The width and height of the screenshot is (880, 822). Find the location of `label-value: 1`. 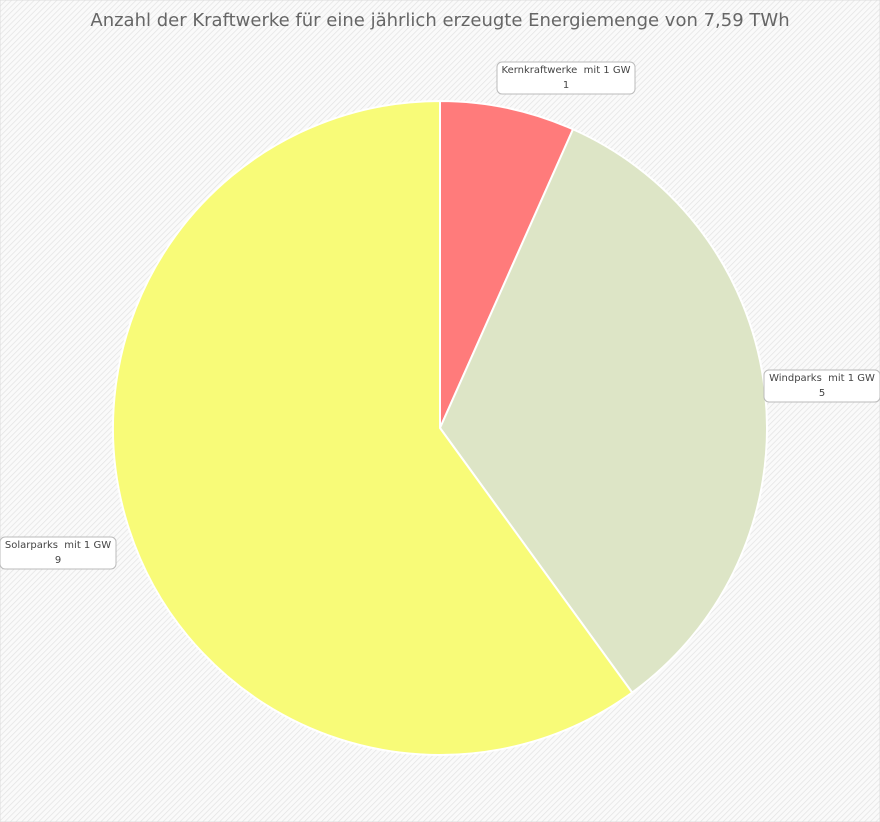

label-value: 1 is located at coordinates (566, 85).